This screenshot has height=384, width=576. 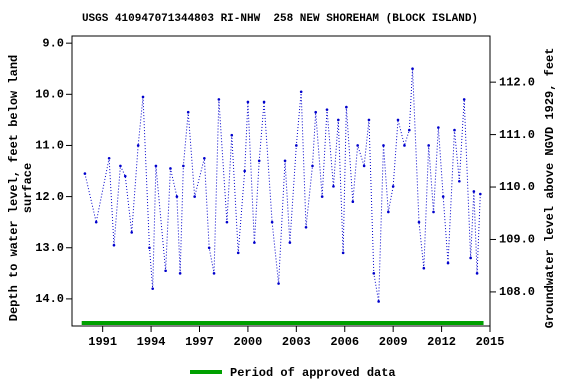 I want to click on y-tick-label: 10.0, so click(x=49, y=94).